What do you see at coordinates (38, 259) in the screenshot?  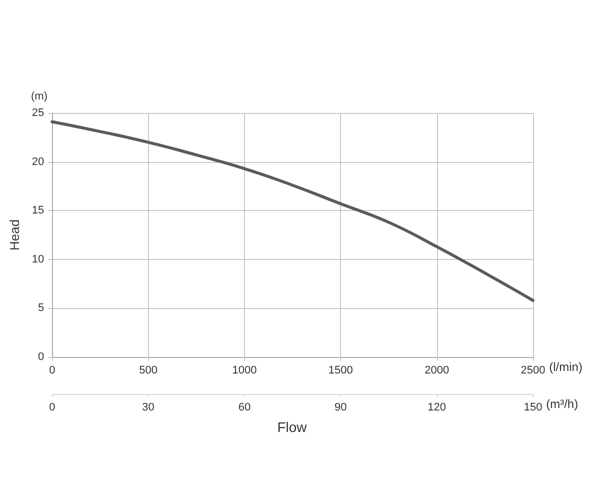 I see `y-tick-label: 10` at bounding box center [38, 259].